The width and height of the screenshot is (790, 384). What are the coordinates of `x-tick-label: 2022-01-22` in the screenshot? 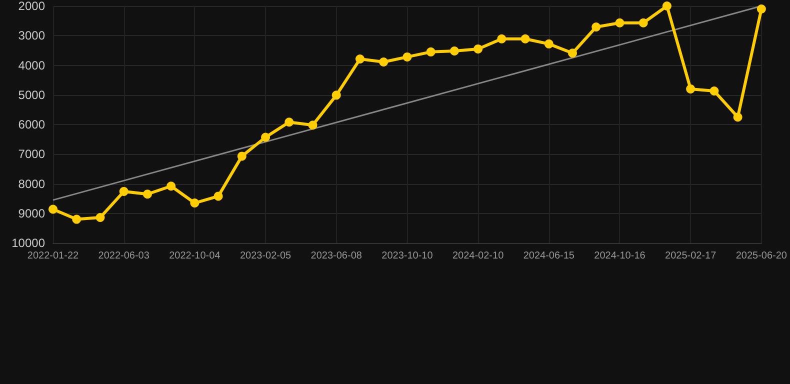 It's located at (53, 256).